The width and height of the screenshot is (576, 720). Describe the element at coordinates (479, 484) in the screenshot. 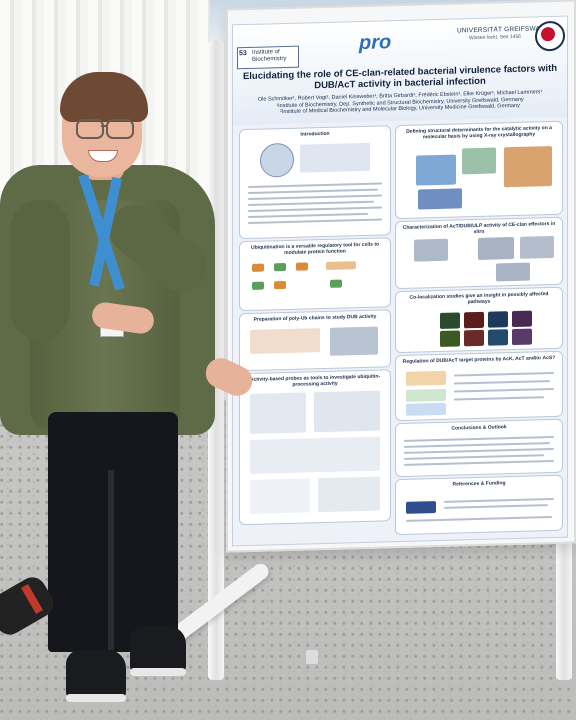

I see `section-title: References & Funding` at that location.